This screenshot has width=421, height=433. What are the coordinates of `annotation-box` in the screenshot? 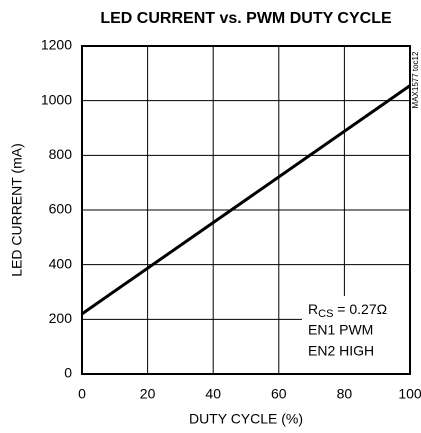 It's located at (356, 335).